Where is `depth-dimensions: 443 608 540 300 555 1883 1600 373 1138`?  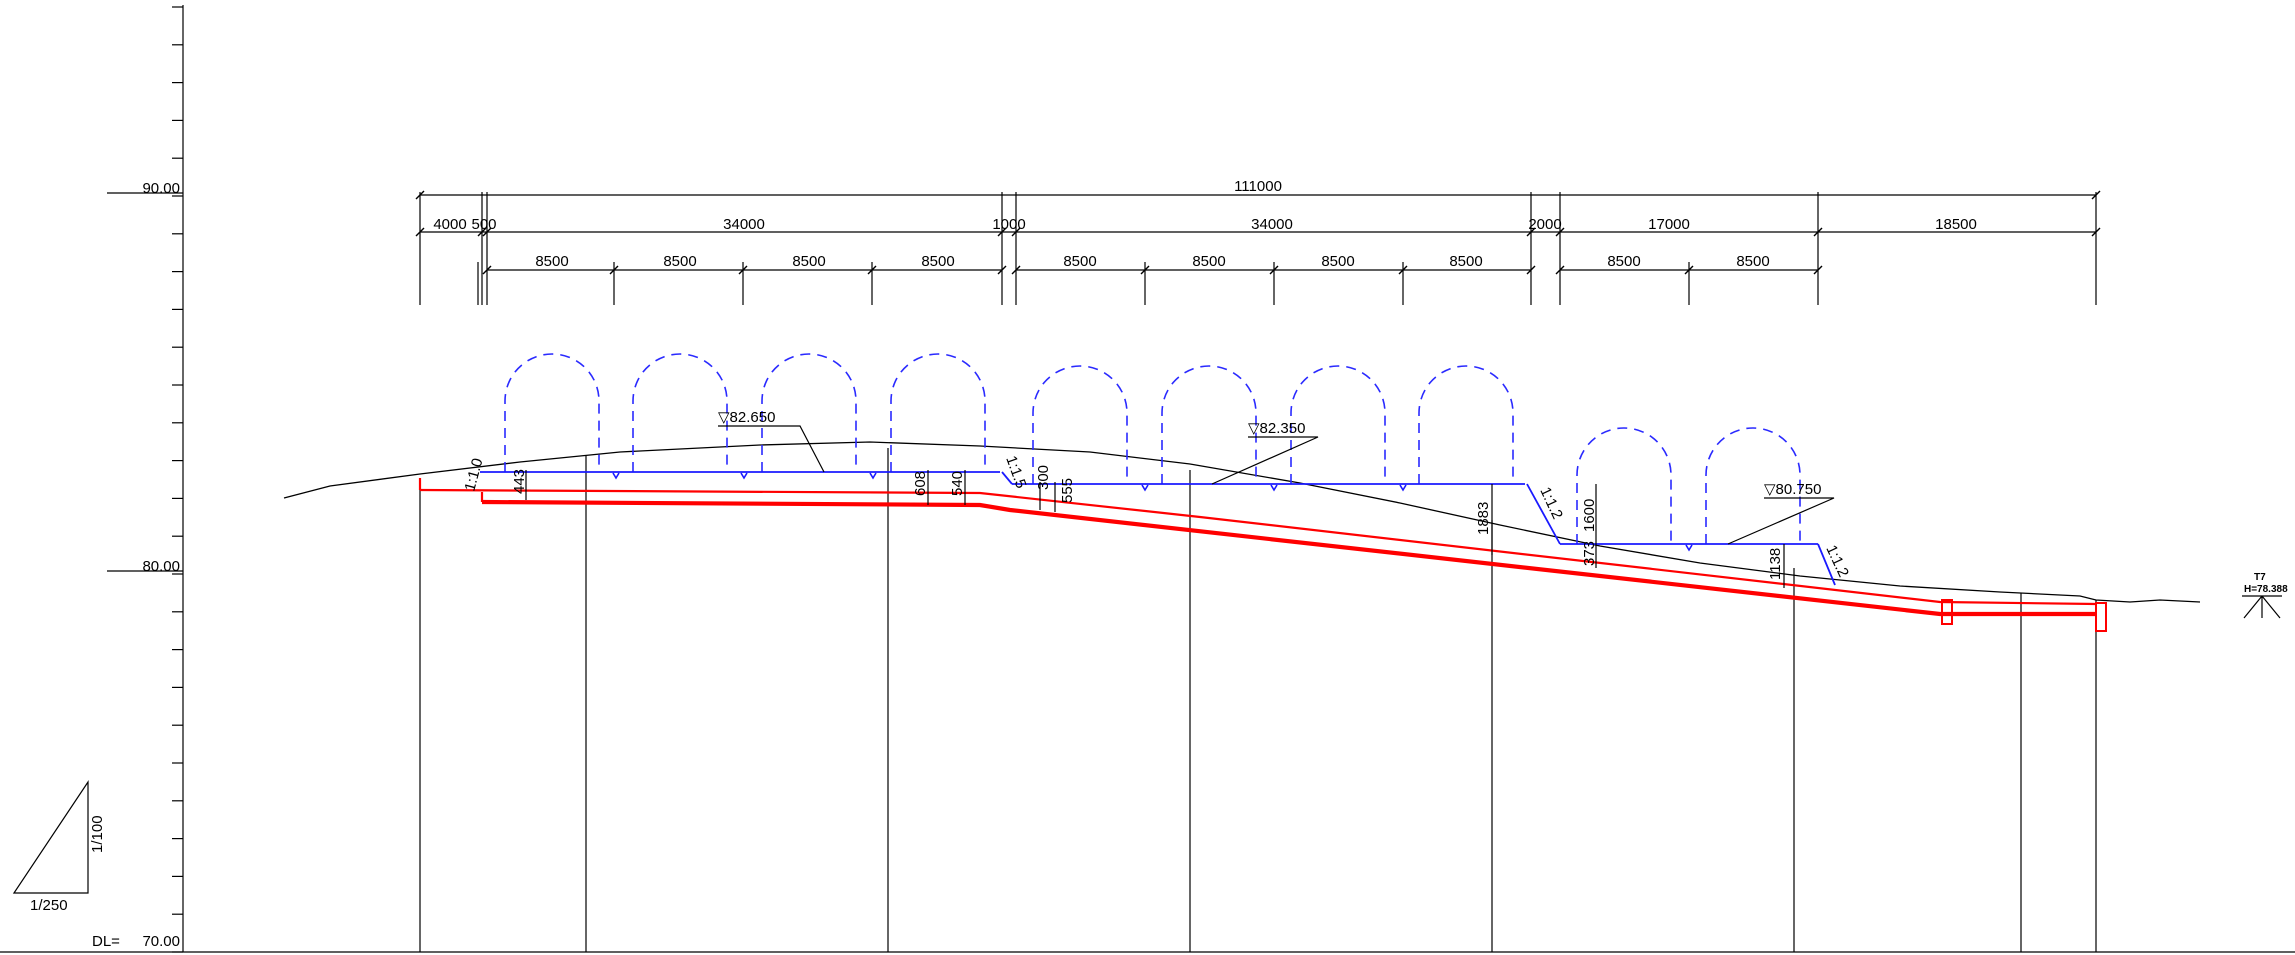 depth-dimensions: 443 608 540 300 555 1883 1600 373 1138 is located at coordinates (1148, 526).